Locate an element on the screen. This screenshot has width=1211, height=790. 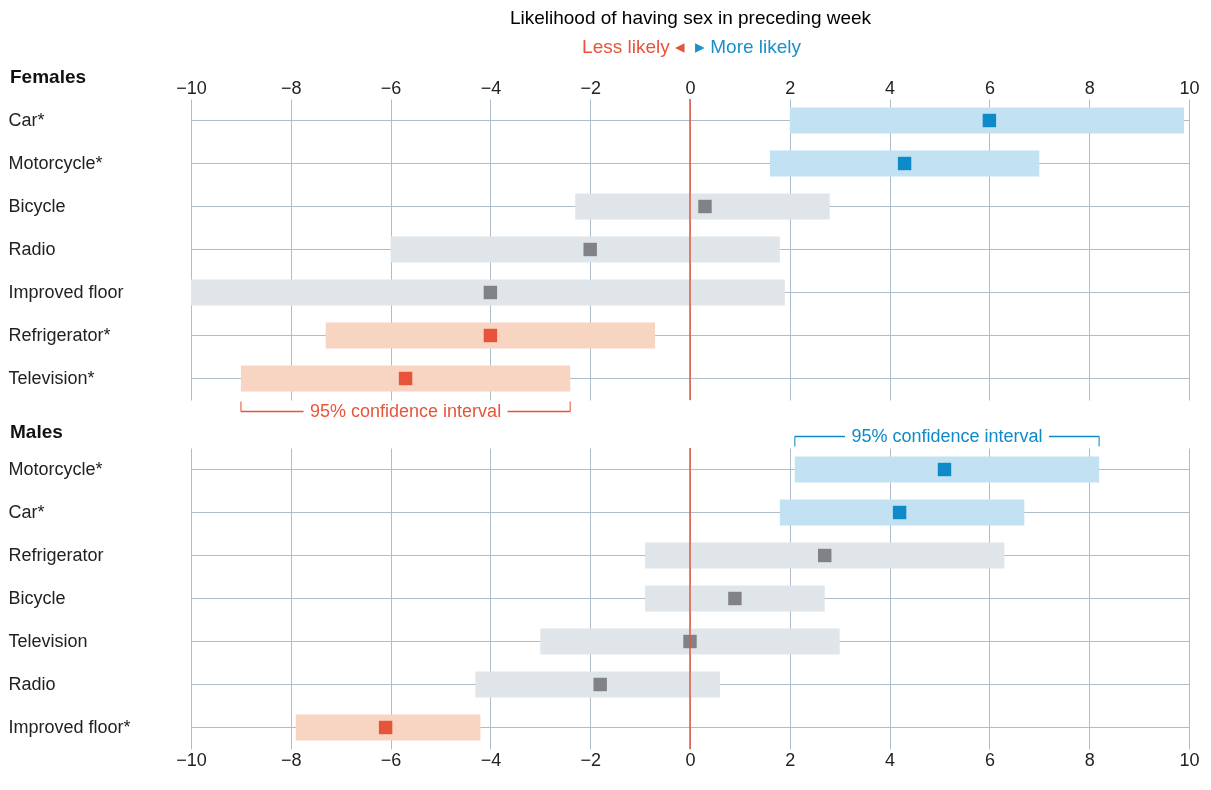
y-tick-label: Improved floor is located at coordinates (66, 291).